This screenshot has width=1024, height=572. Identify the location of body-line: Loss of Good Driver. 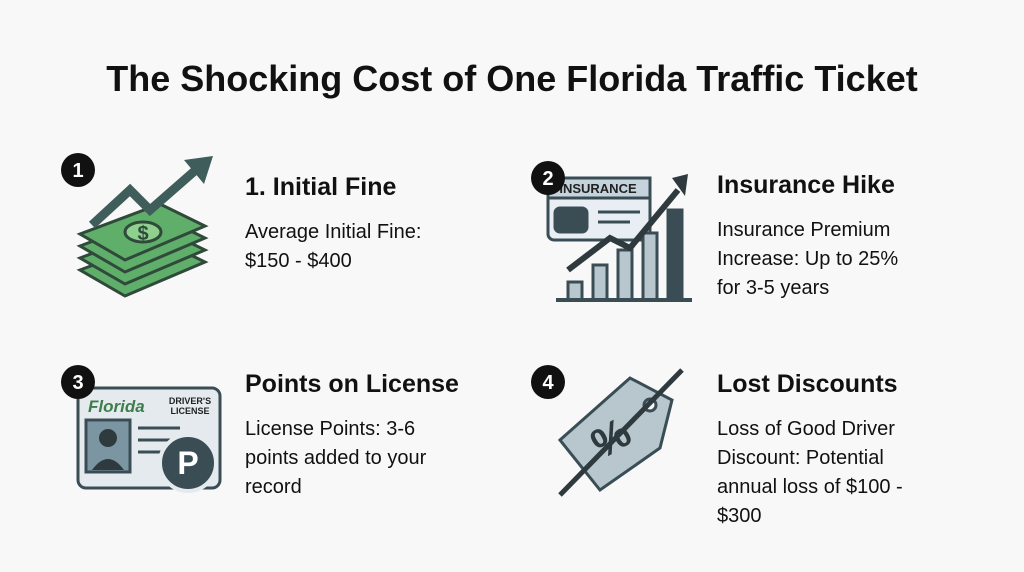
(806, 429).